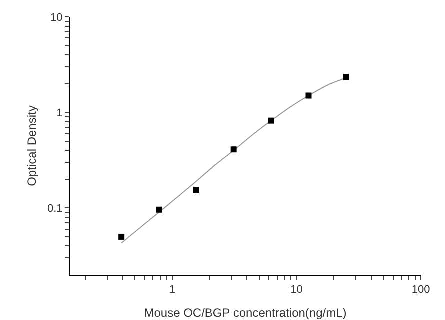  Describe the element at coordinates (421, 290) in the screenshot. I see `x-tick-label: 100` at that location.